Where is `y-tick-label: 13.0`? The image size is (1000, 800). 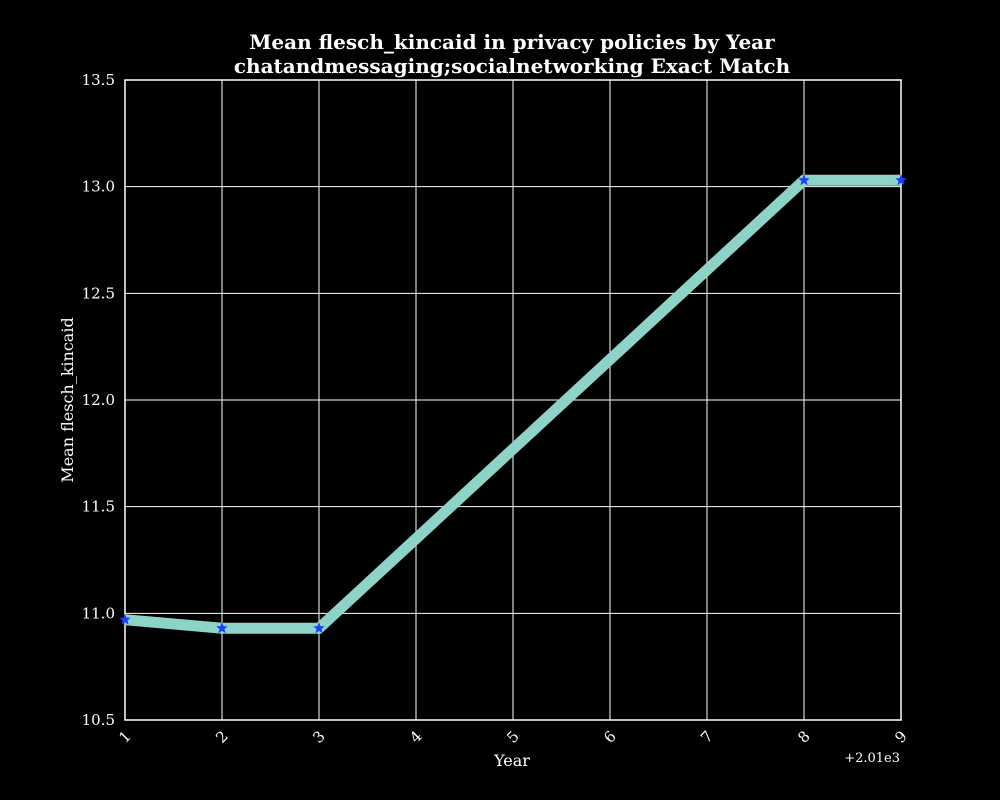
y-tick-label: 13.0 is located at coordinates (98, 187).